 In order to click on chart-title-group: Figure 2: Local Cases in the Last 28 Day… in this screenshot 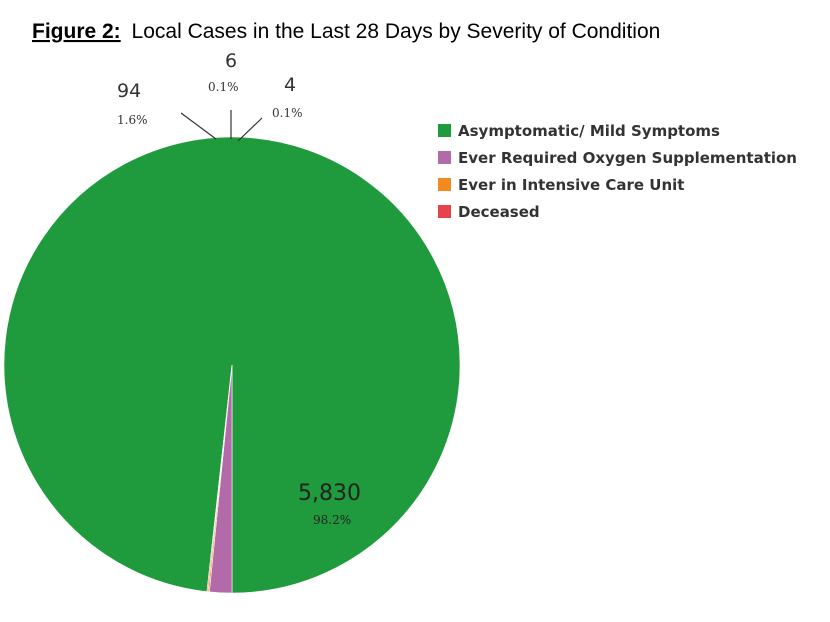, I will do `click(346, 31)`.